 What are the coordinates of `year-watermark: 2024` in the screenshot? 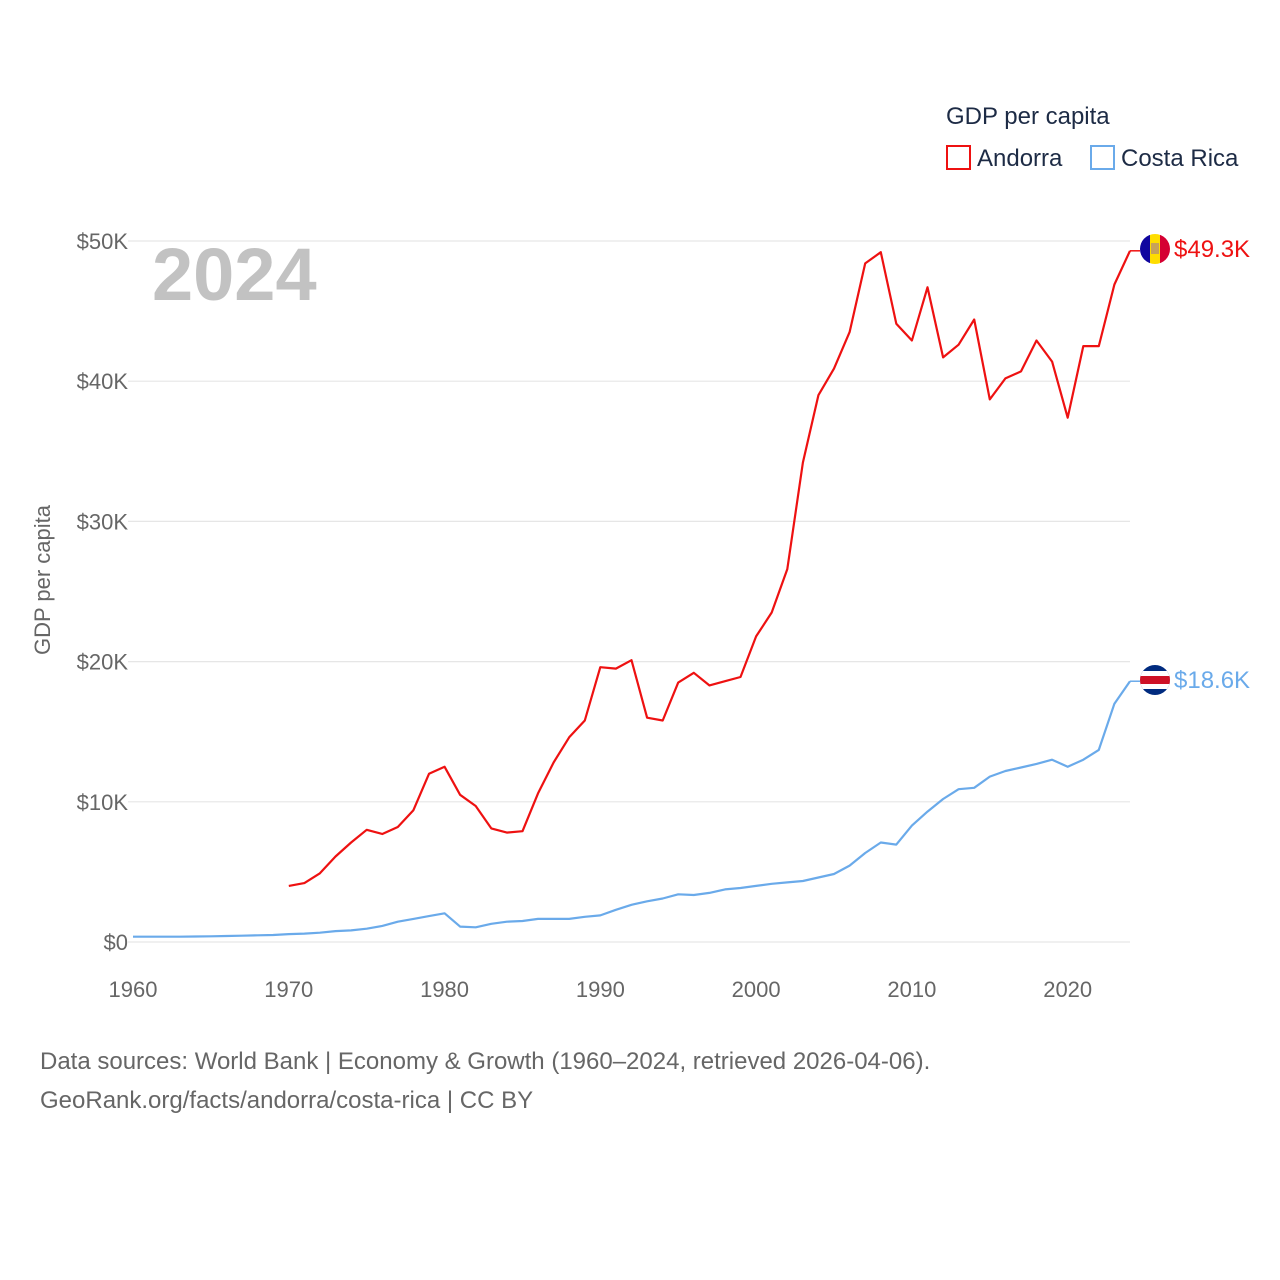 It's located at (234, 274).